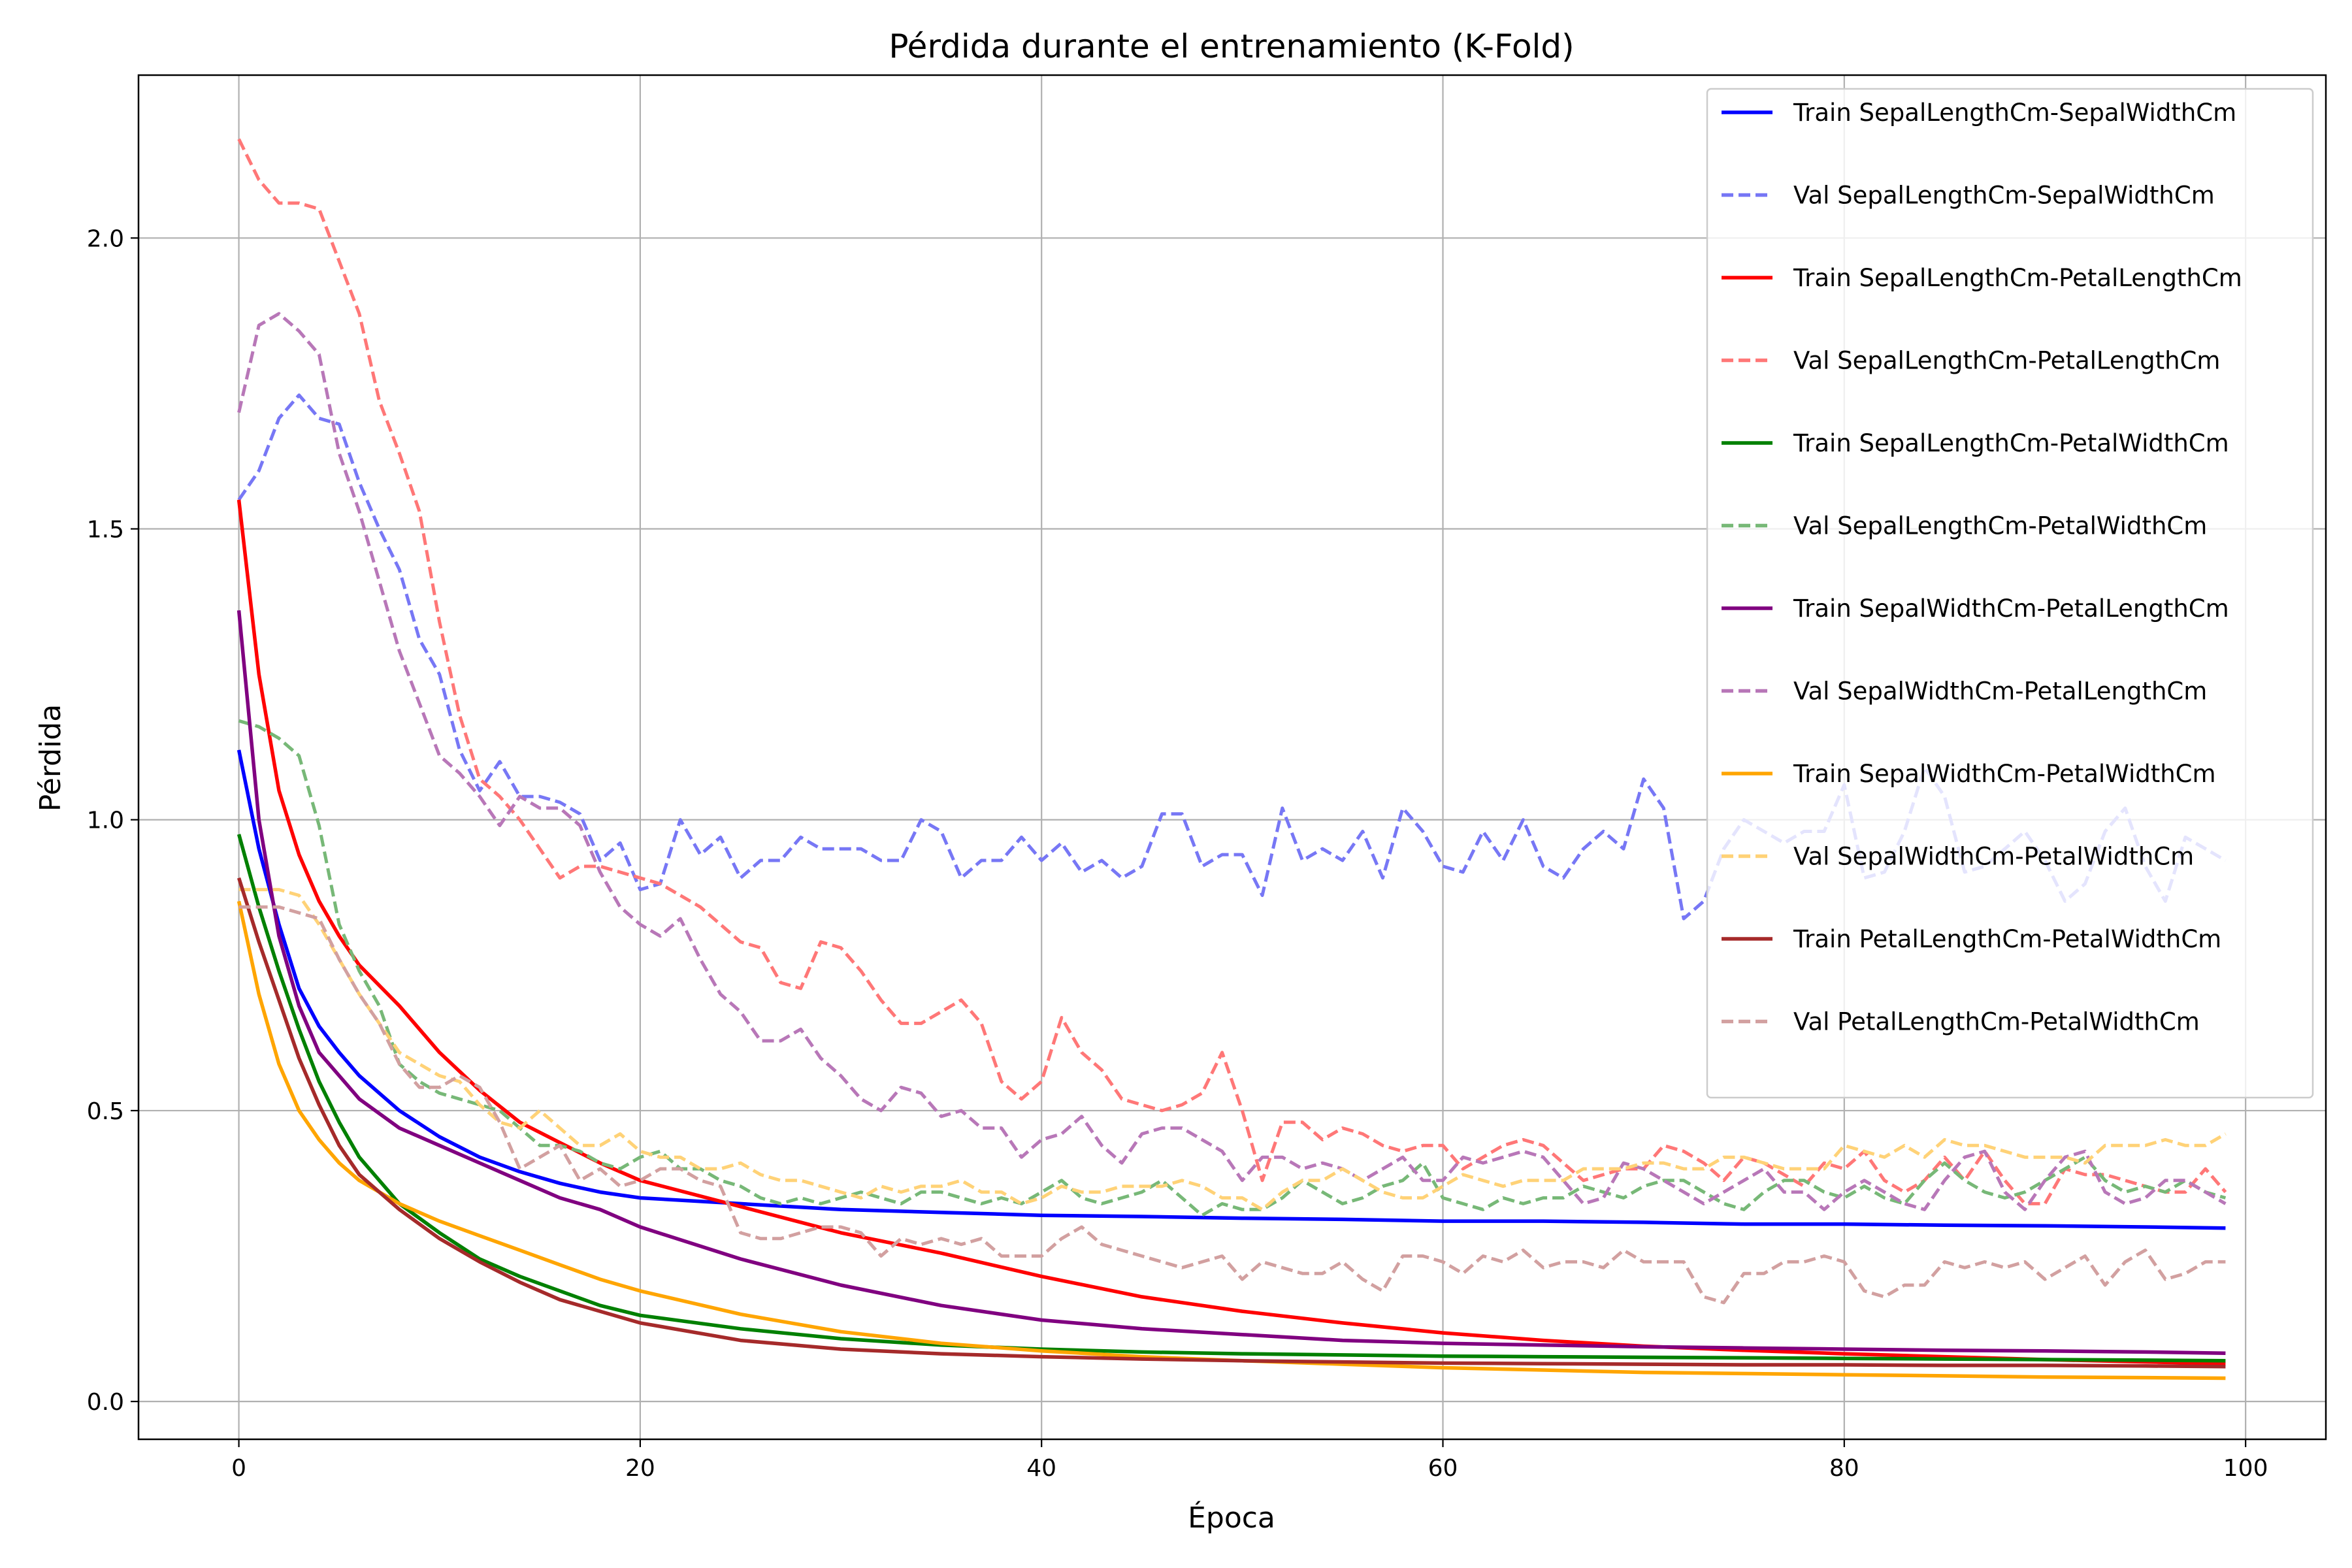  What do you see at coordinates (2017, 278) in the screenshot?
I see `legend-label: Train SepalLengthCm-PetalLengthCm` at bounding box center [2017, 278].